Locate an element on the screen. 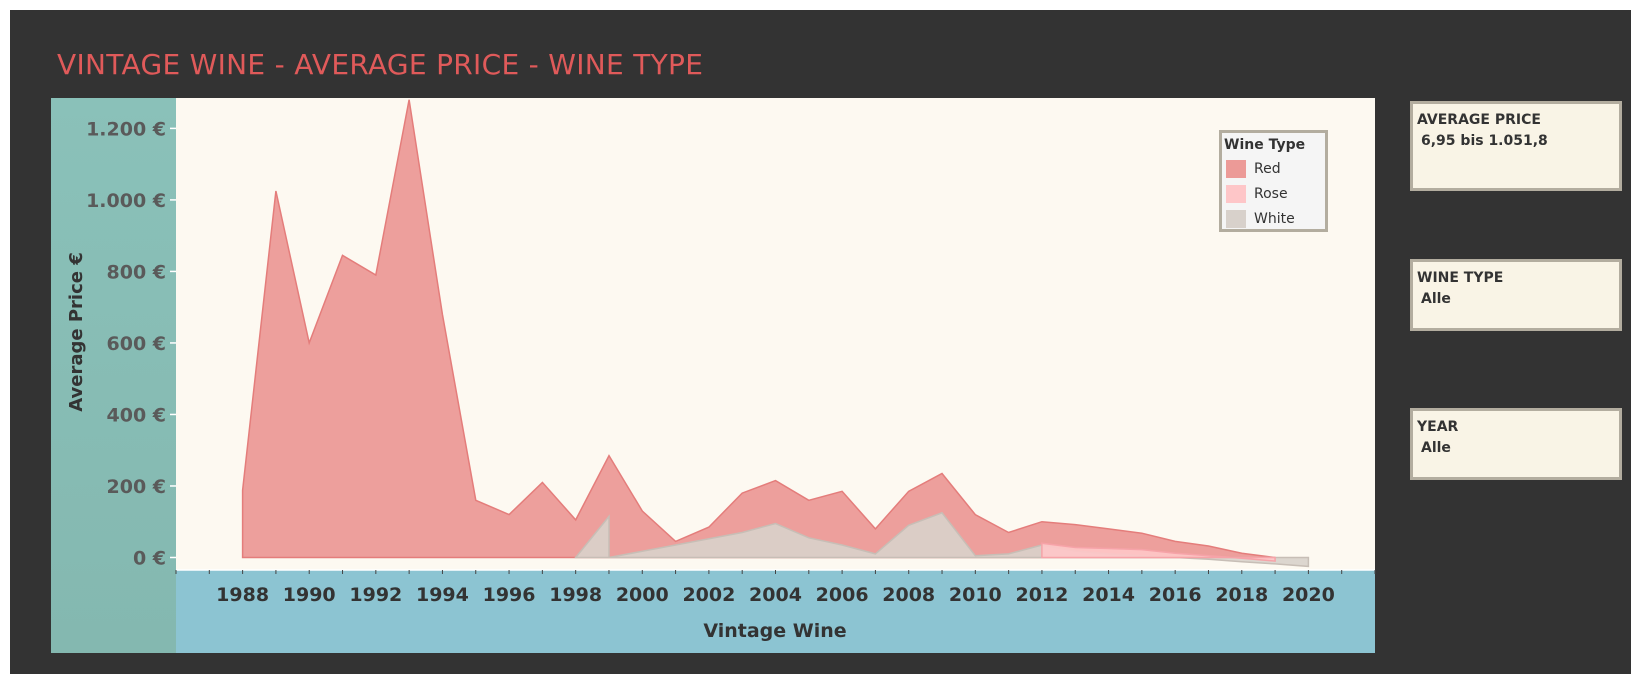 The image size is (1640, 683). filter-title: AVERAGE PRICE is located at coordinates (1479, 120).